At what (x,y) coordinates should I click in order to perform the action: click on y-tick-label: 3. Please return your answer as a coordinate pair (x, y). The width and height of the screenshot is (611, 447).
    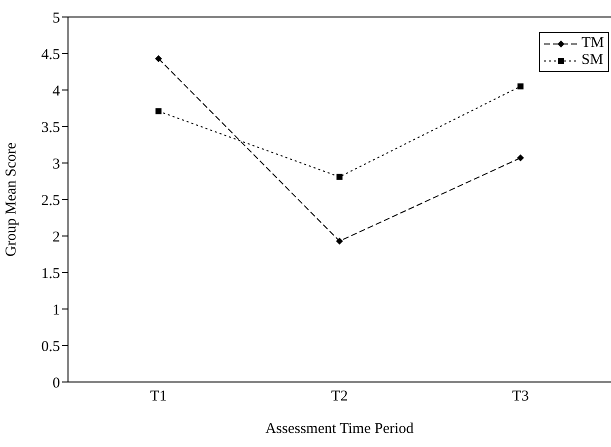
    Looking at the image, I should click on (56, 164).